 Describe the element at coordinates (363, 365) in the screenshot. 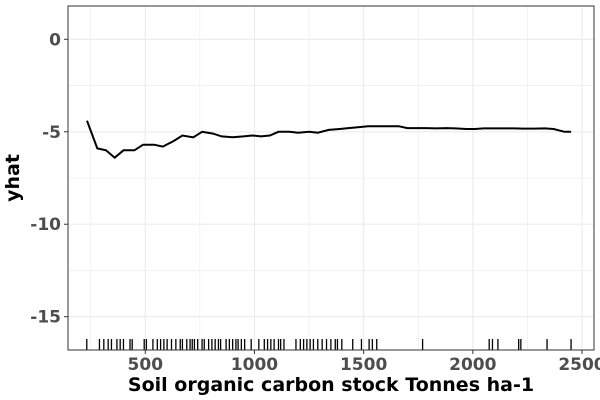

I see `x-tick-label: 1500` at that location.